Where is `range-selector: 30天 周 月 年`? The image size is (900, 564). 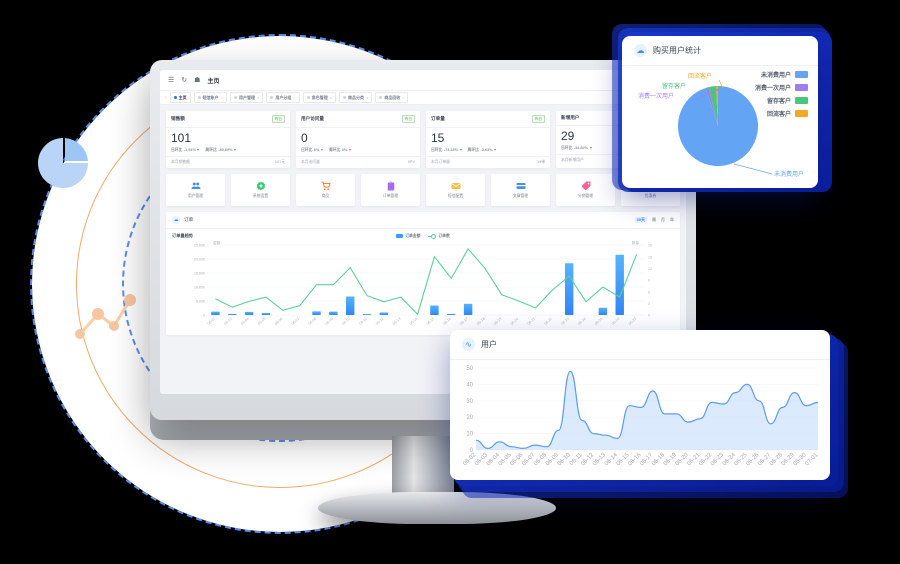
range-selector: 30天 周 月 年 is located at coordinates (654, 219).